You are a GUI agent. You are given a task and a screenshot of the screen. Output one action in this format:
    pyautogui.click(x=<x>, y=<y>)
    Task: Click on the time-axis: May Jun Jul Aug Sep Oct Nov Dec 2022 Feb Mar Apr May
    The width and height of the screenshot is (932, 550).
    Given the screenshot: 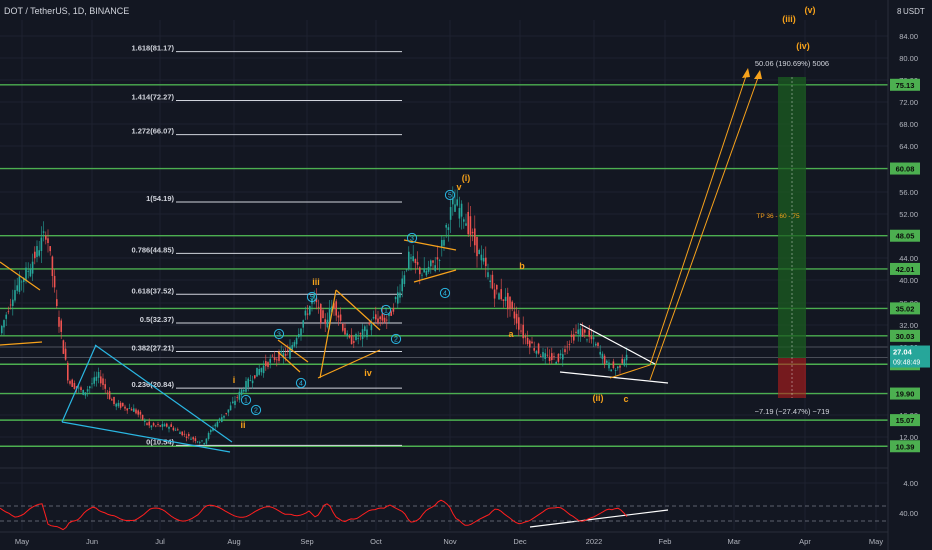 What is the action you would take?
    pyautogui.click(x=444, y=538)
    